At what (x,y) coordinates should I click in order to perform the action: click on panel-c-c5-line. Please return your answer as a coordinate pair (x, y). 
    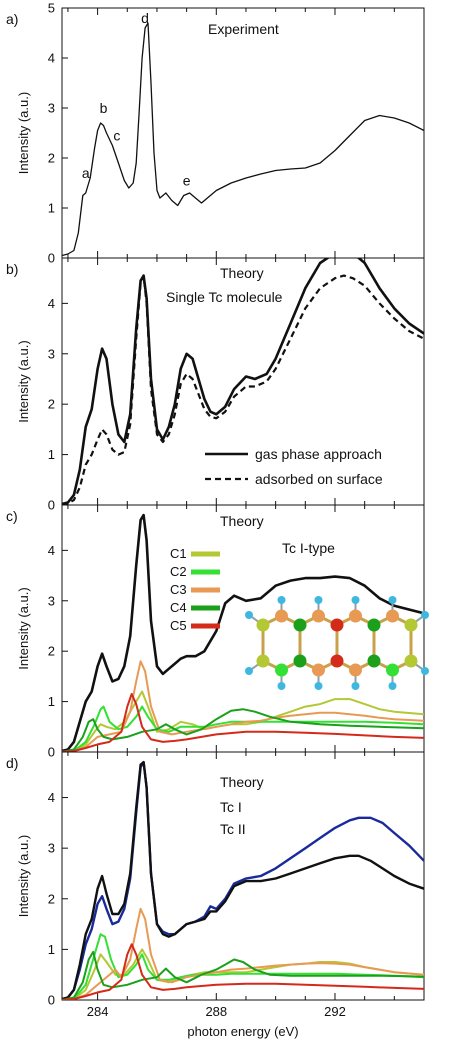
    Looking at the image, I should click on (243, 722).